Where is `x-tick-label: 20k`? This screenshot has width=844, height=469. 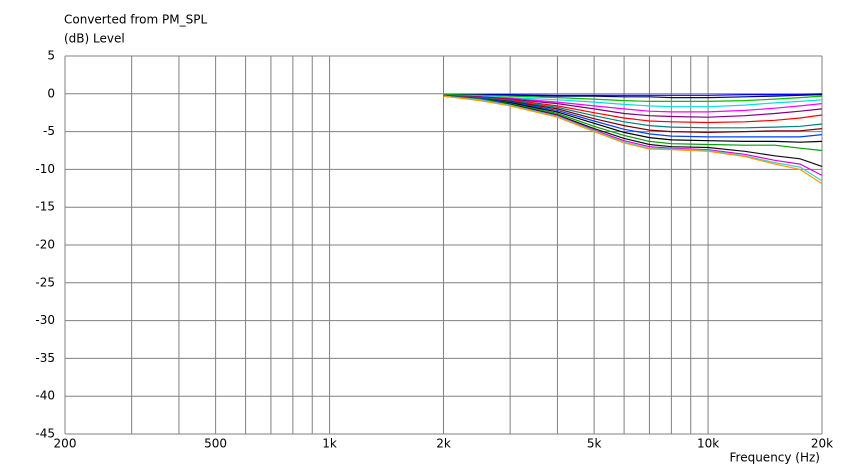 x-tick-label: 20k is located at coordinates (822, 444).